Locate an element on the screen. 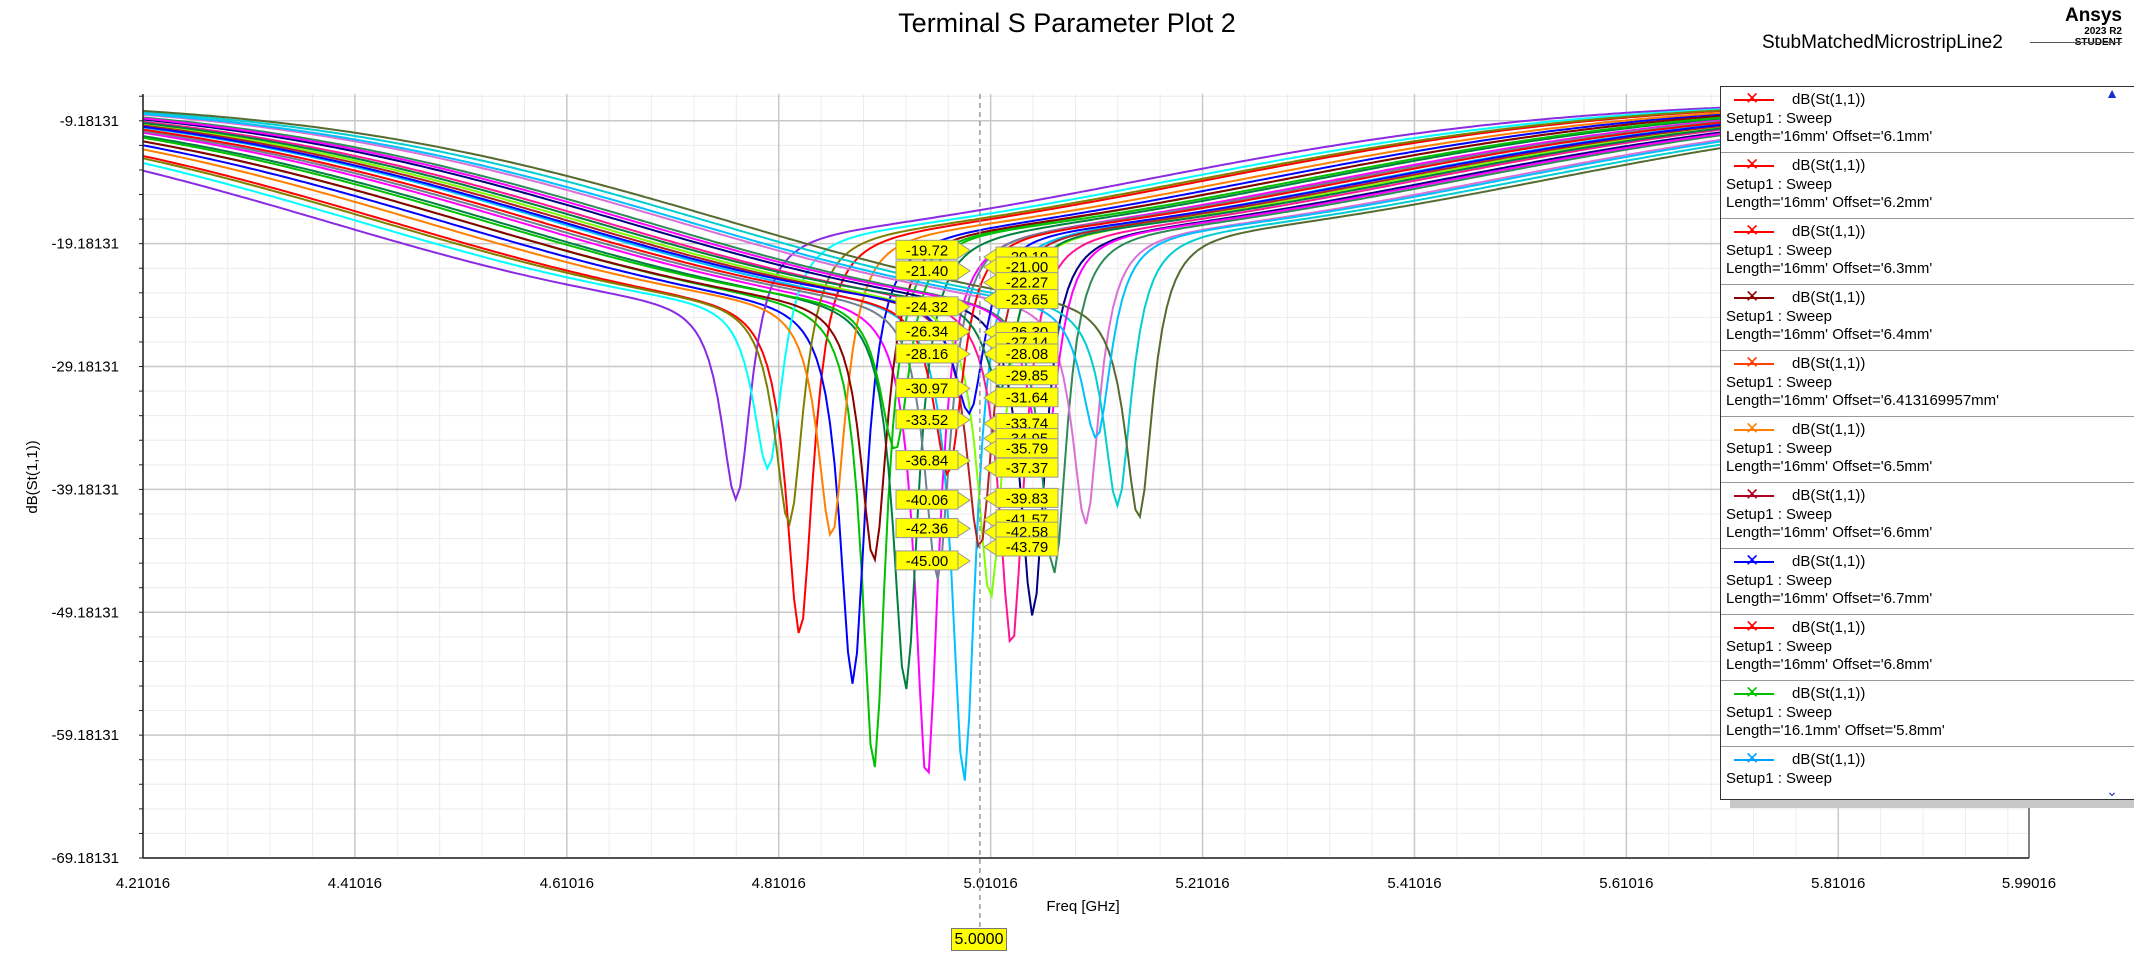 This screenshot has width=2134, height=953. marker-tag: -28.16 is located at coordinates (933, 353).